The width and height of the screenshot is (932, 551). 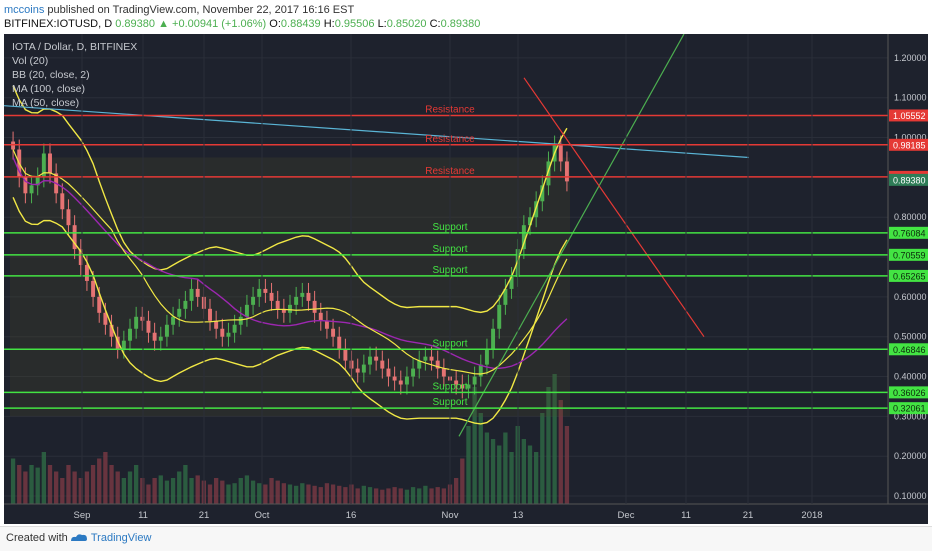 I want to click on legend-ma100: MA (100, close), so click(x=48, y=89).